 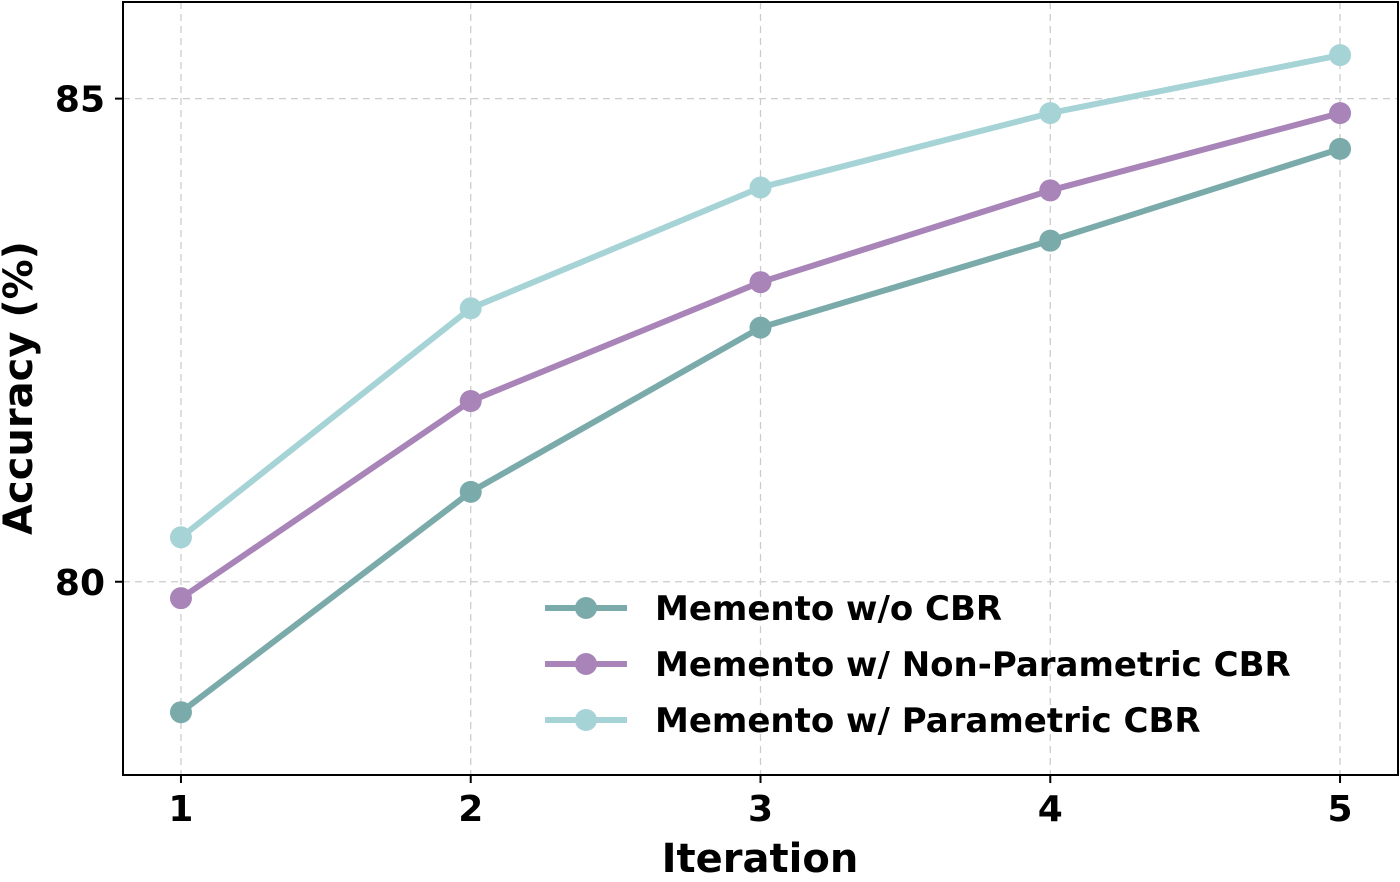 What do you see at coordinates (973, 665) in the screenshot?
I see `legend-label: Memento w/ Non-Parametric CBR` at bounding box center [973, 665].